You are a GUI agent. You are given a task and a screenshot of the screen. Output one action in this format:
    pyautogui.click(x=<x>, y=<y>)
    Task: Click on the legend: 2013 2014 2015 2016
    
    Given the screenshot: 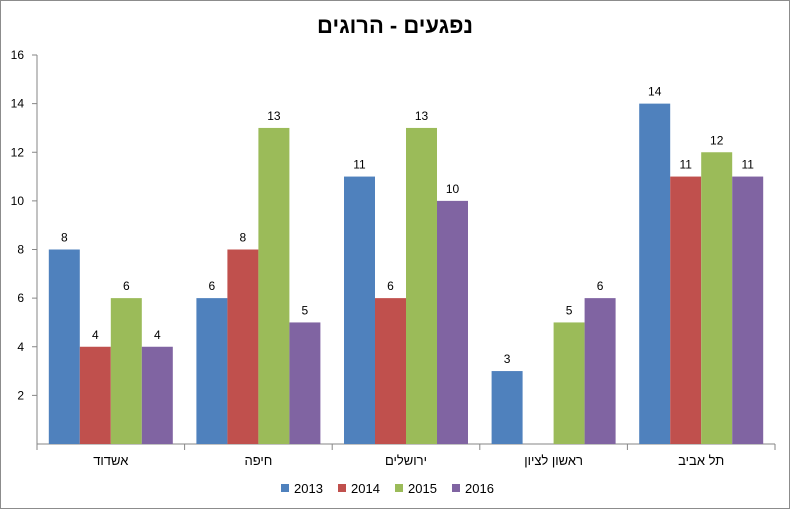 What is the action you would take?
    pyautogui.click(x=387, y=488)
    